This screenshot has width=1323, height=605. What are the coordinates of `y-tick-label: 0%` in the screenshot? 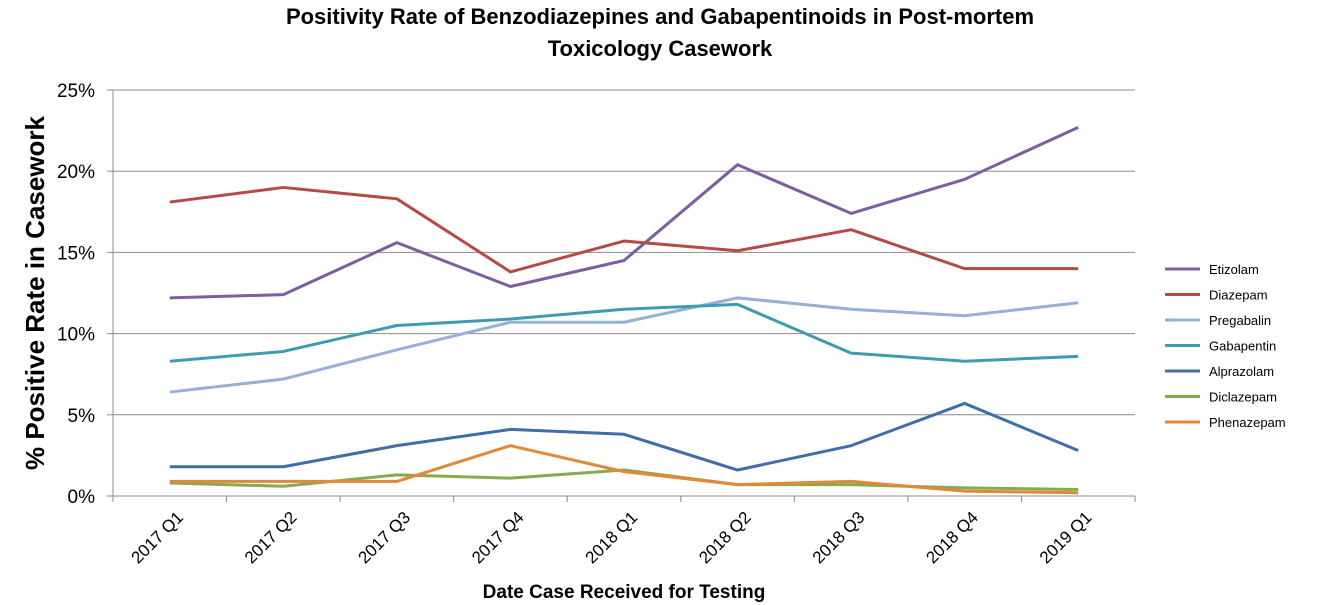 It's located at (82, 497).